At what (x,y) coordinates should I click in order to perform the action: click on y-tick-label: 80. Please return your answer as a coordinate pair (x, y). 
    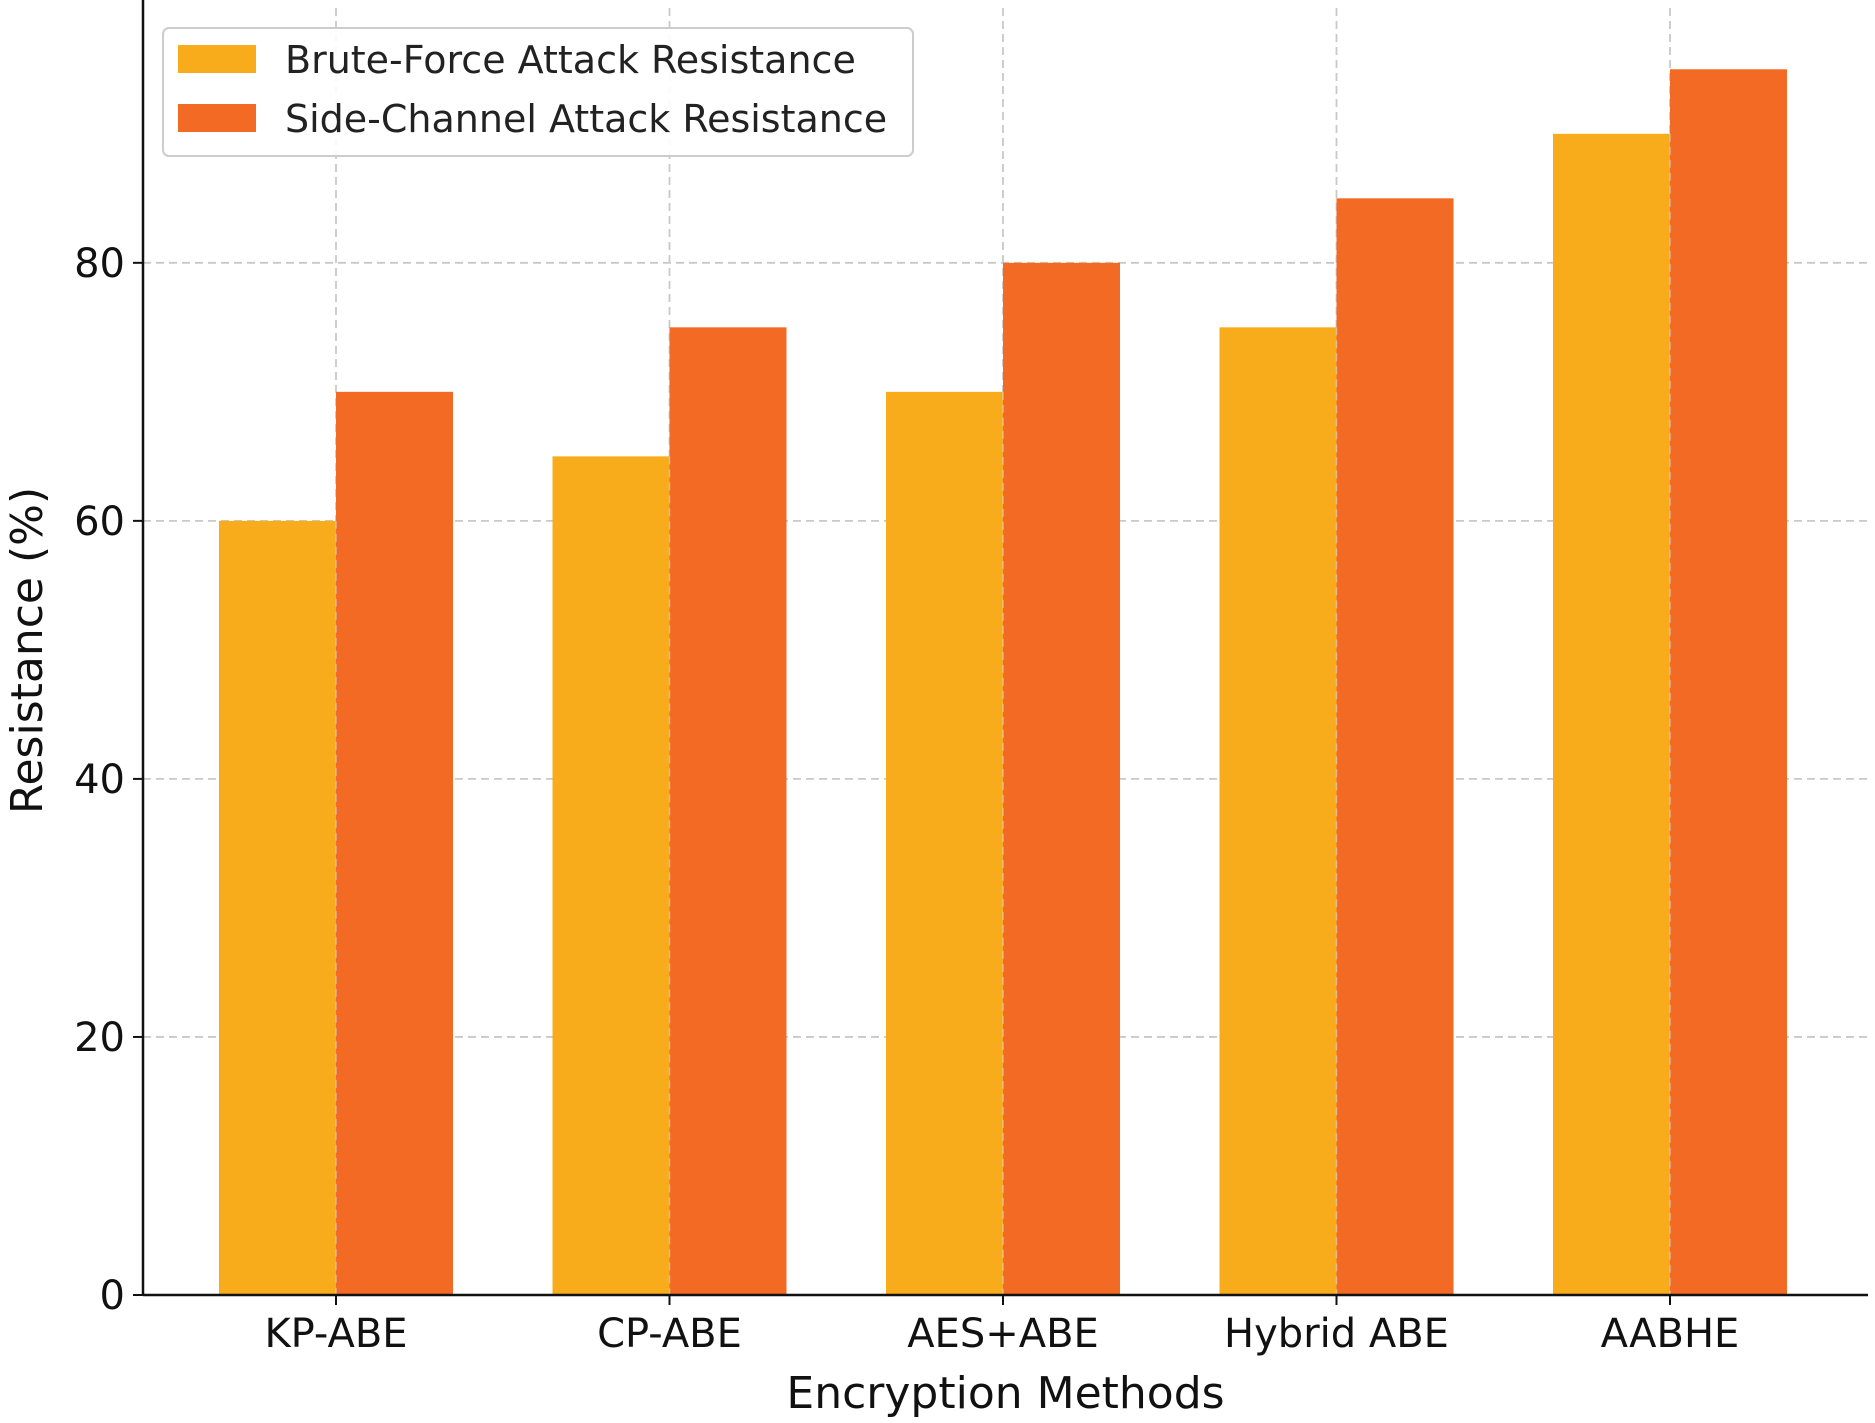
    Looking at the image, I should click on (99, 264).